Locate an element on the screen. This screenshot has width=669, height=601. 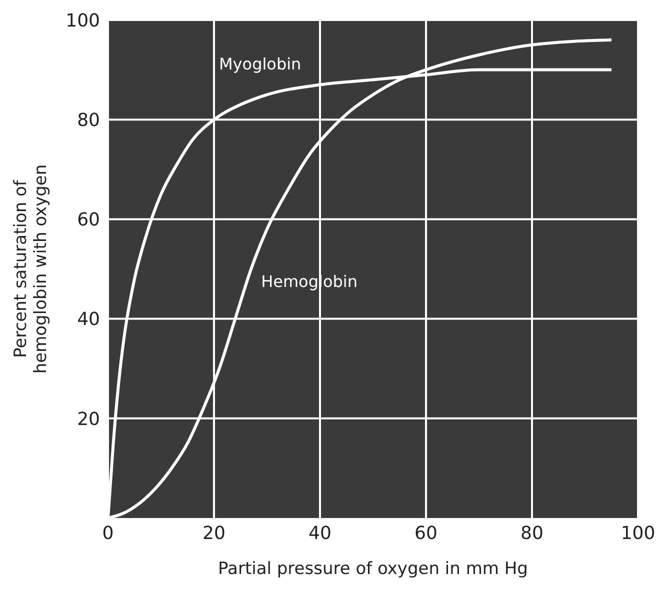
y-tick-label: 20 is located at coordinates (88, 419).